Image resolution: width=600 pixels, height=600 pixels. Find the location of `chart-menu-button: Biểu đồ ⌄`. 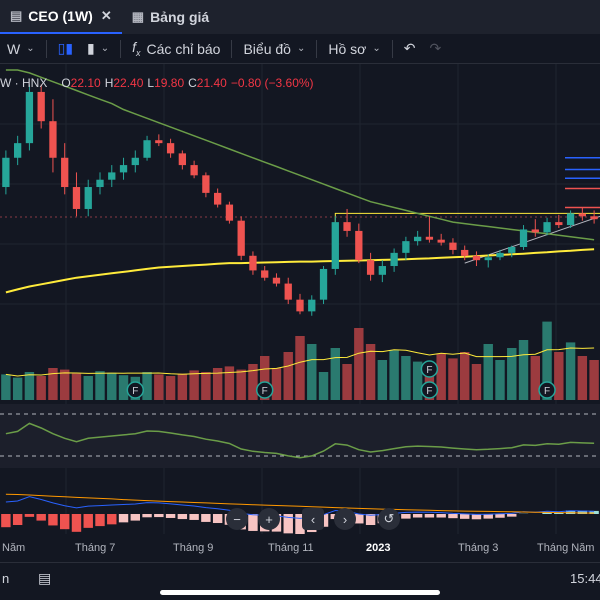

chart-menu-button: Biểu đồ ⌄ is located at coordinates (274, 49).